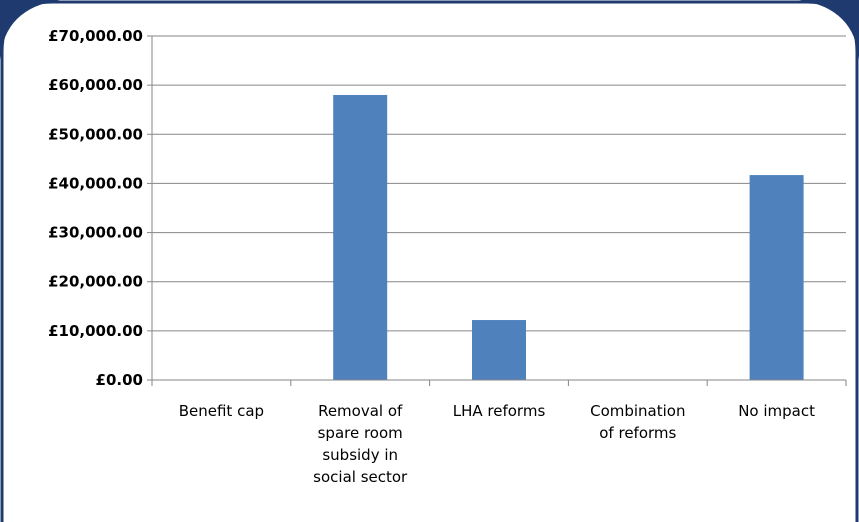  Describe the element at coordinates (119, 380) in the screenshot. I see `y-tick-label: £0.00` at that location.